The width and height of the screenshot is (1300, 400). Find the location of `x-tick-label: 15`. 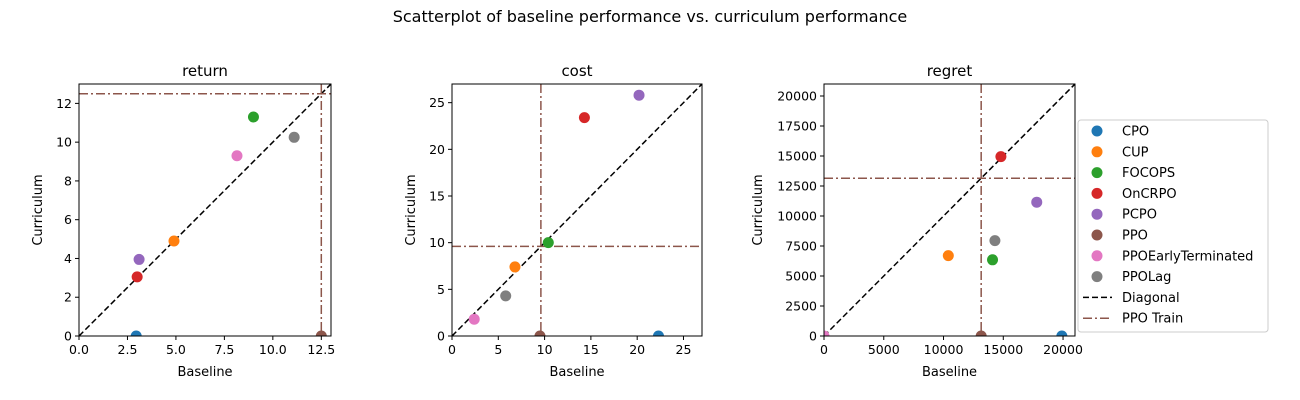

x-tick-label: 15 is located at coordinates (591, 349).